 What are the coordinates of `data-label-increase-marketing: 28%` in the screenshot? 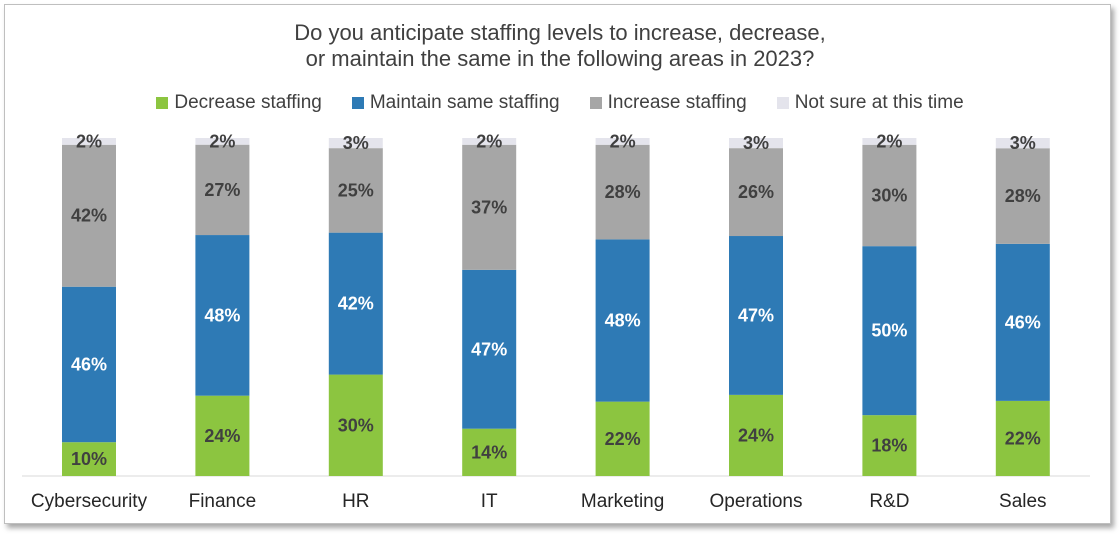 It's located at (623, 192).